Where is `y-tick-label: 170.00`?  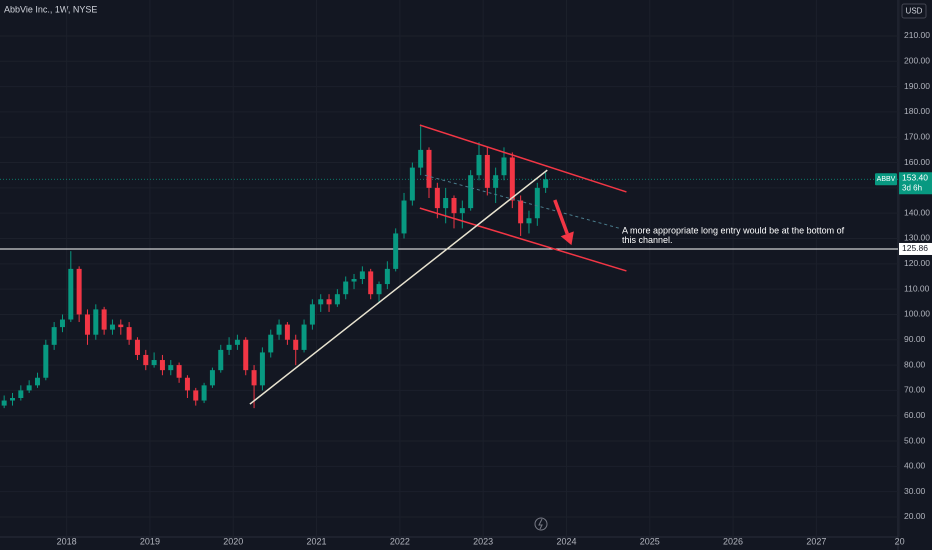
y-tick-label: 170.00 is located at coordinates (917, 136).